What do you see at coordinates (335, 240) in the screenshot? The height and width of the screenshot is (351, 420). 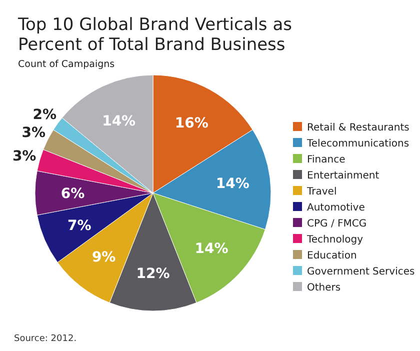 I see `legend-label: Technology` at bounding box center [335, 240].